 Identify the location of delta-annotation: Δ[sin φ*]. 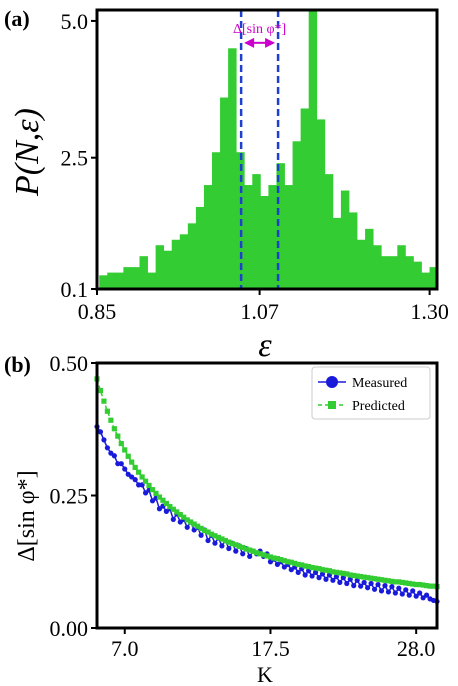
(259, 35).